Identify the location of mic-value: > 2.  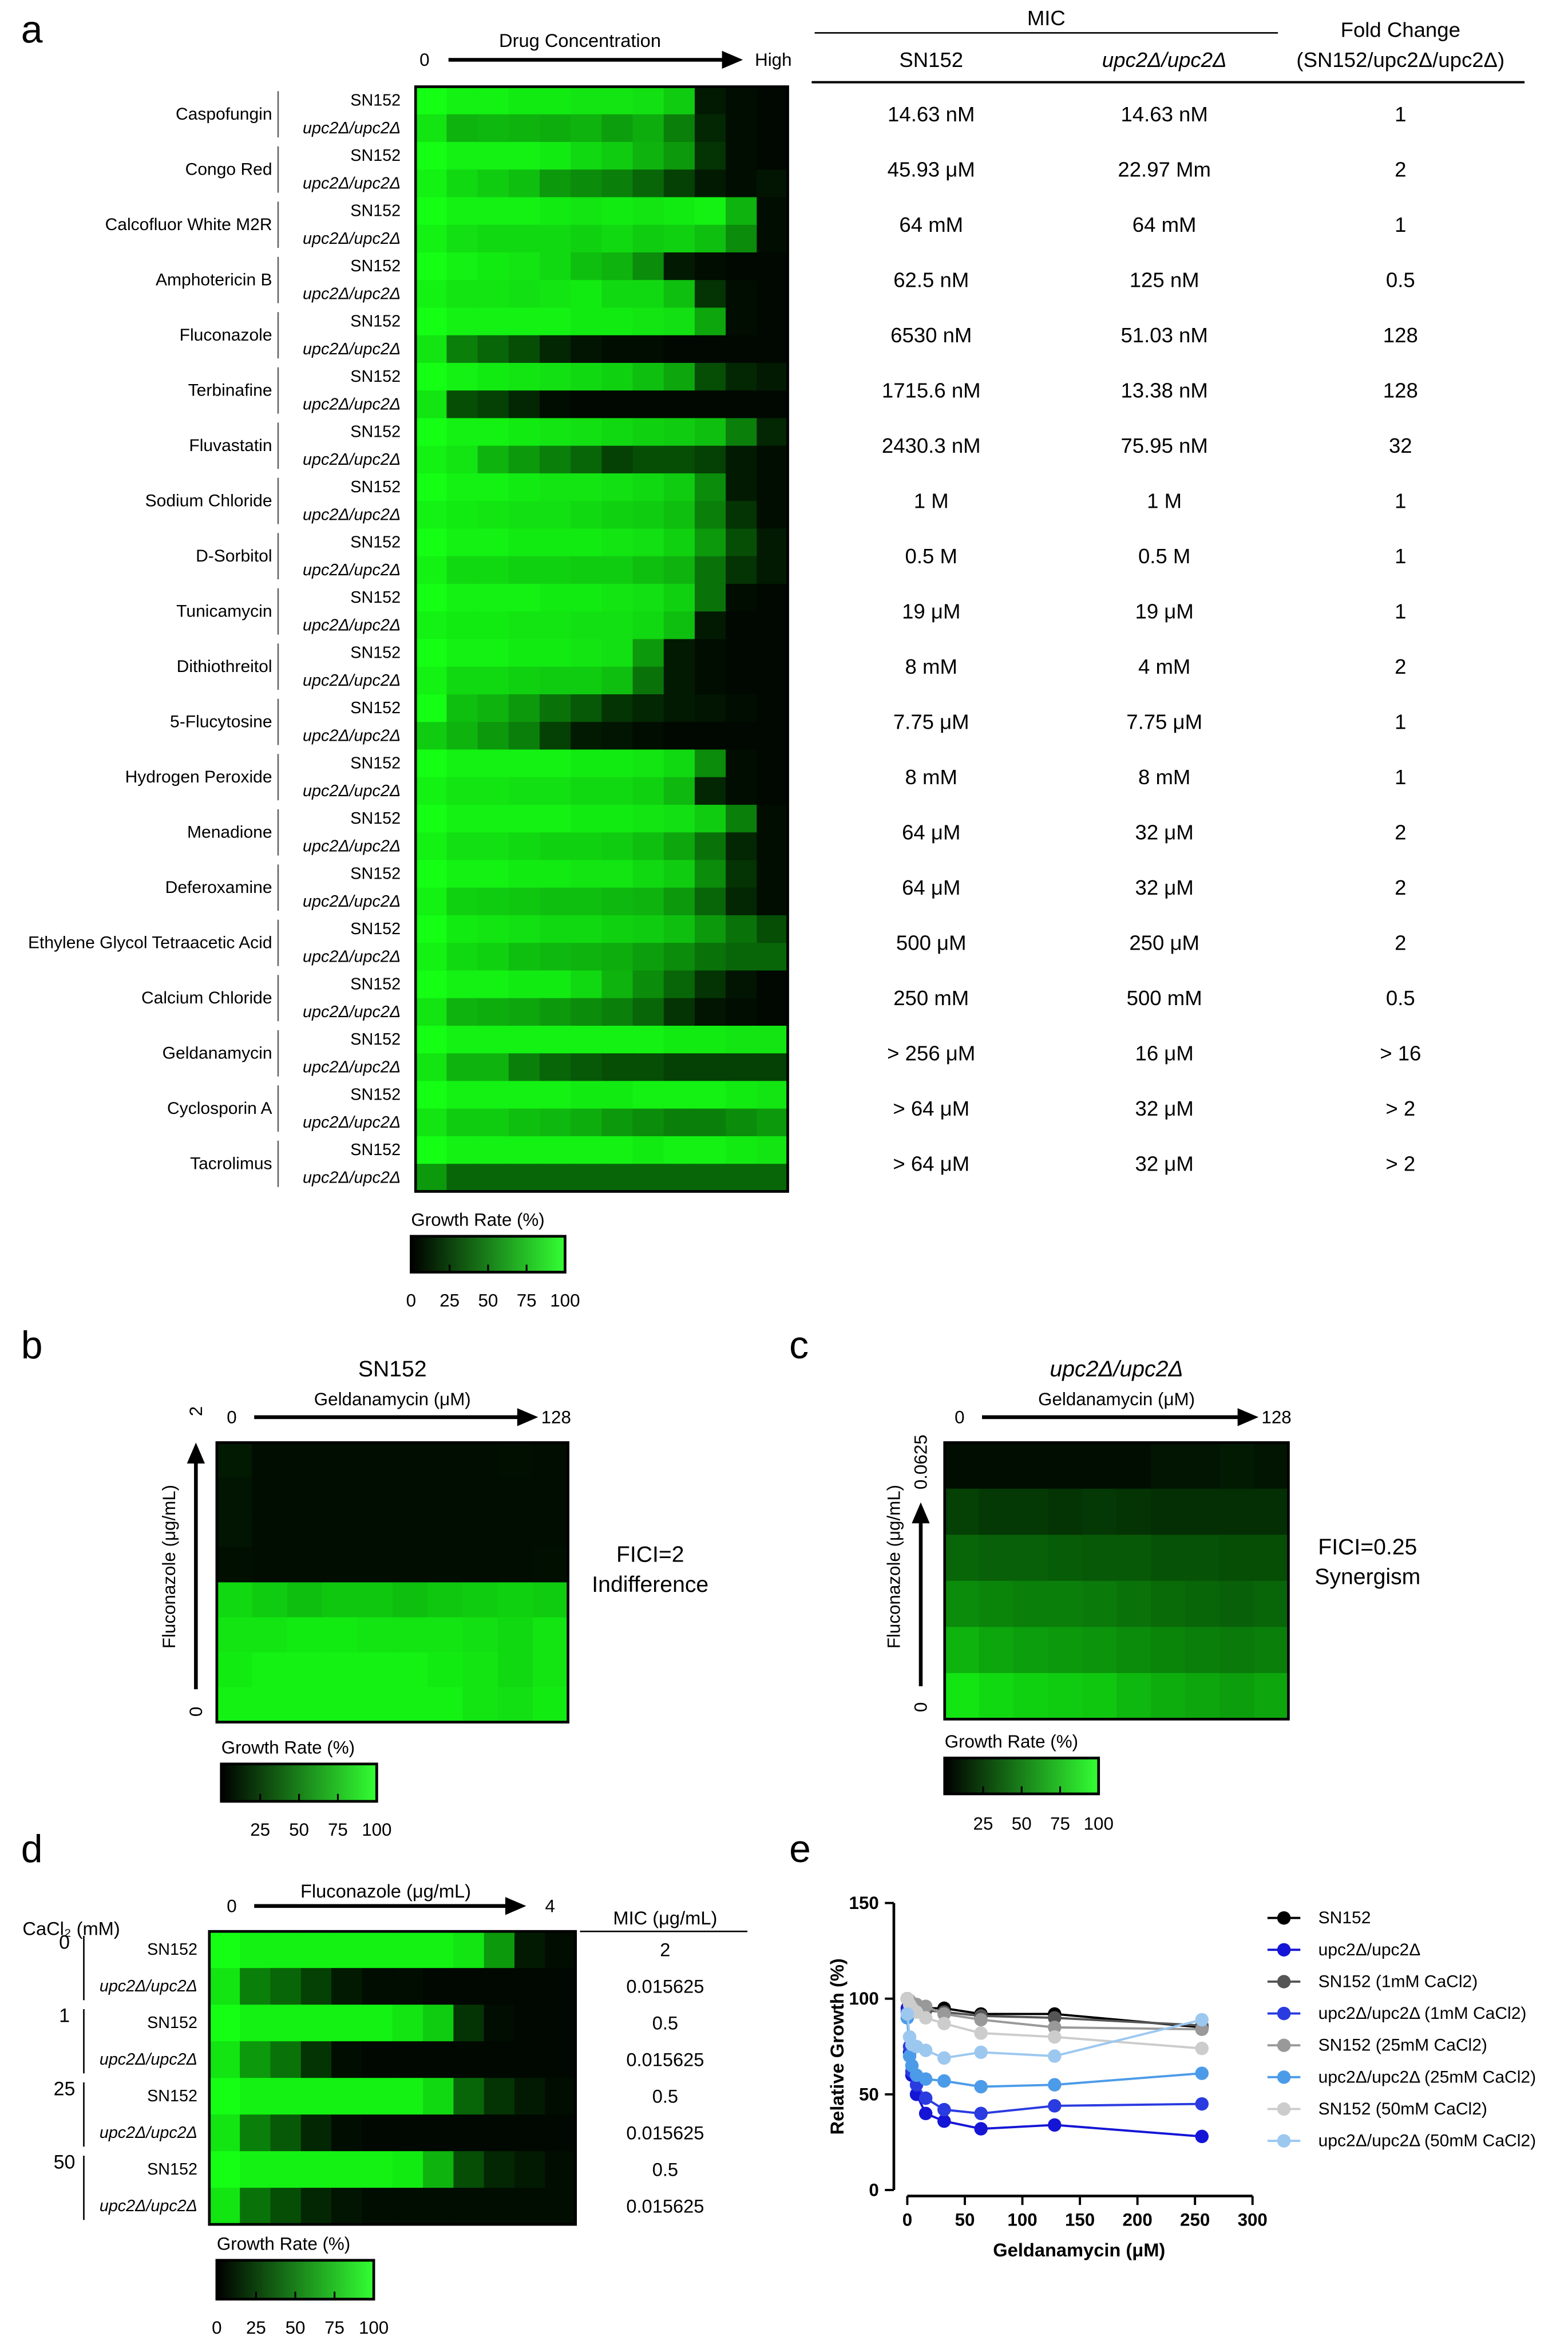
(1400, 1108).